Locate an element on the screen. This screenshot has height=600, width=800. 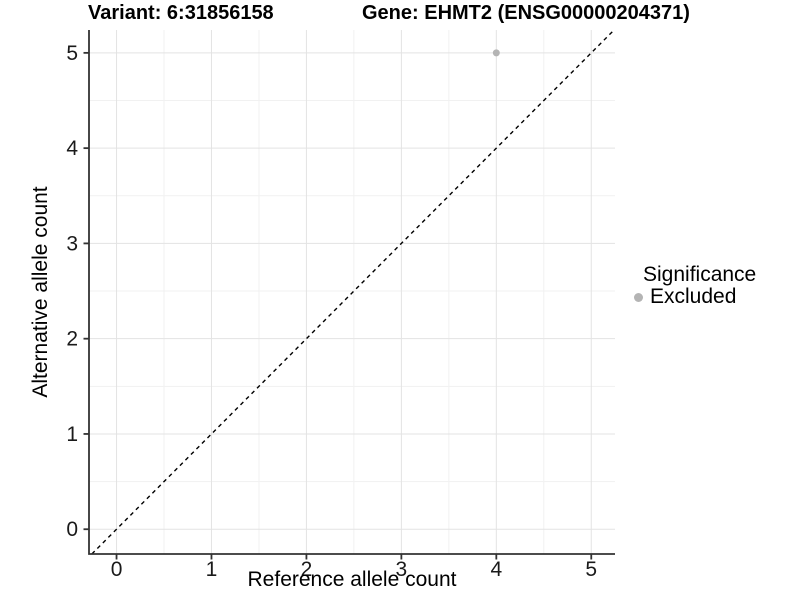
y-tick-label: 3 is located at coordinates (72, 243).